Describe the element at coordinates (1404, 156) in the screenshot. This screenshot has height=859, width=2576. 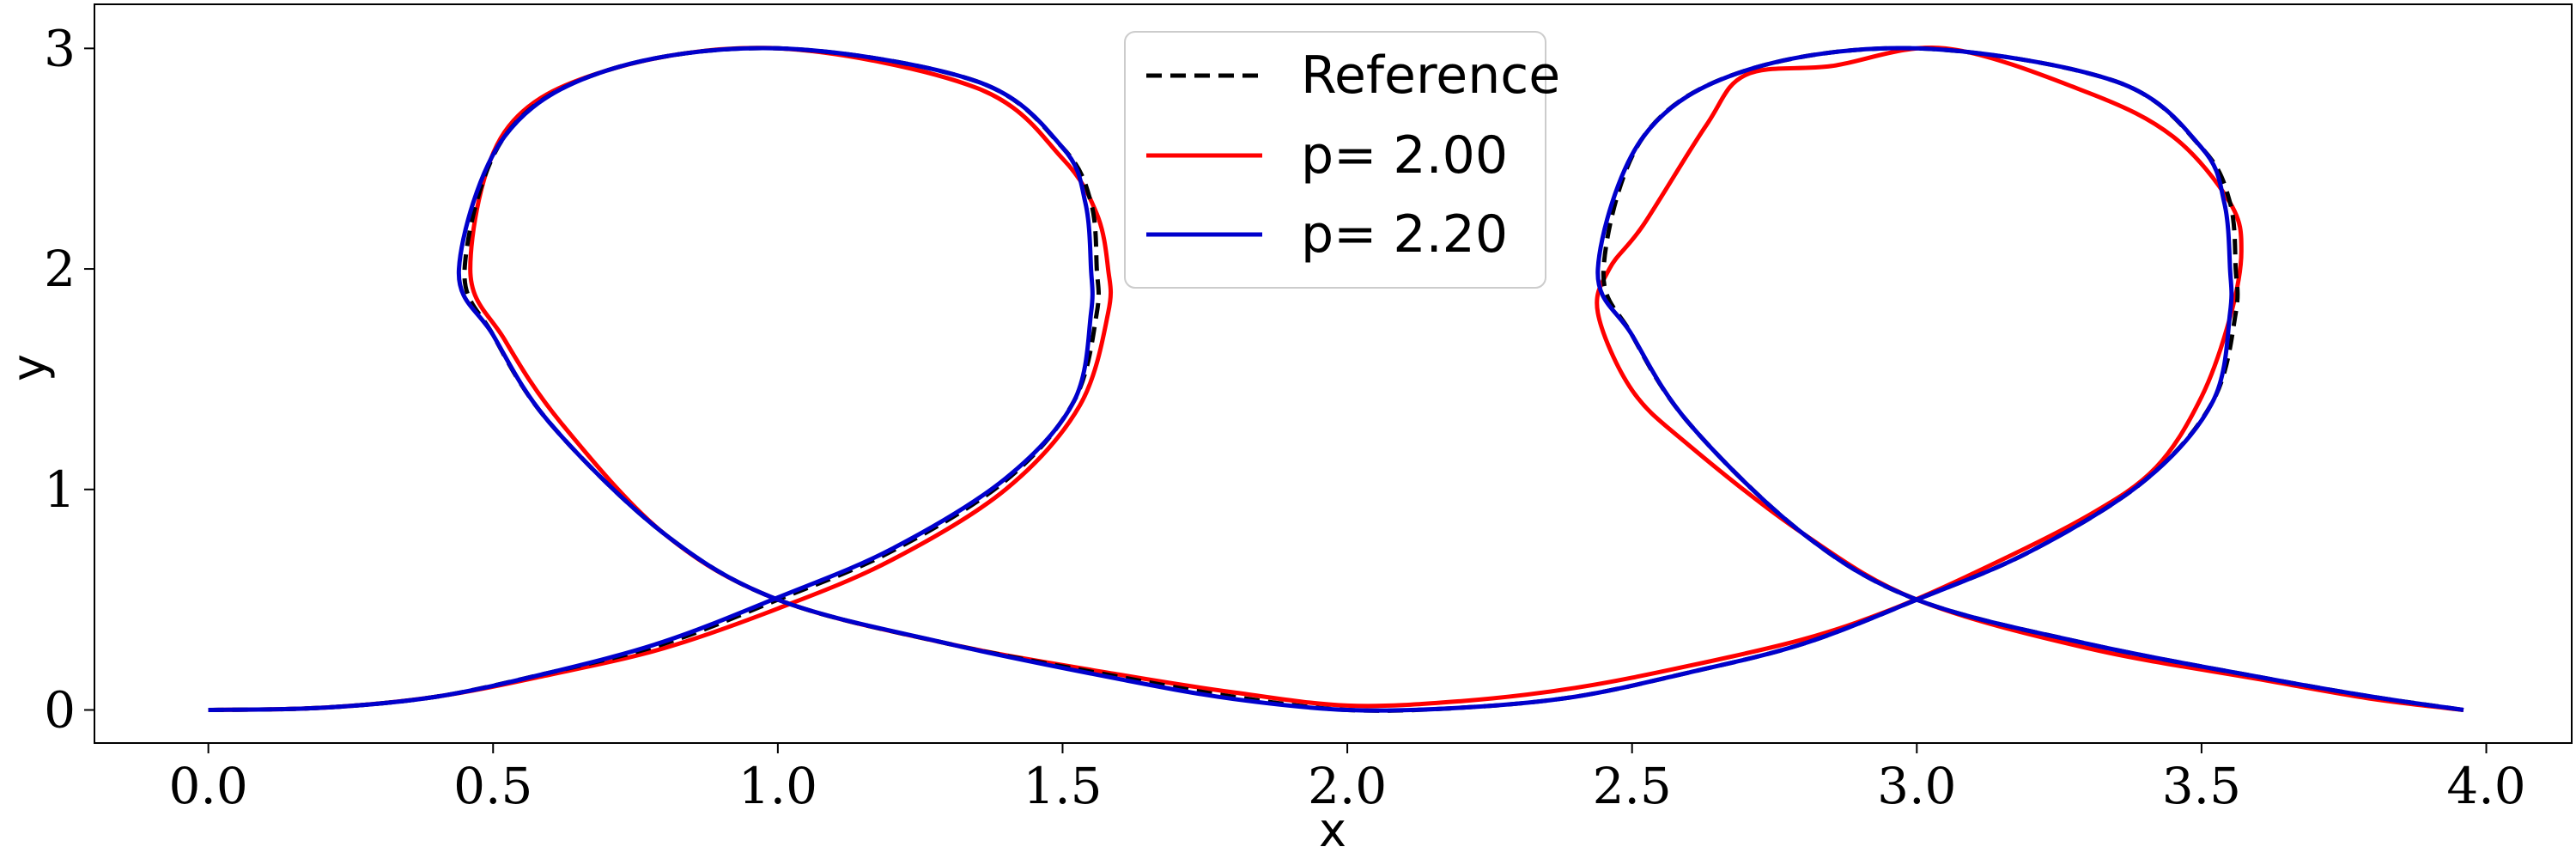
I see `legend-label-p200: p= 2.00` at that location.